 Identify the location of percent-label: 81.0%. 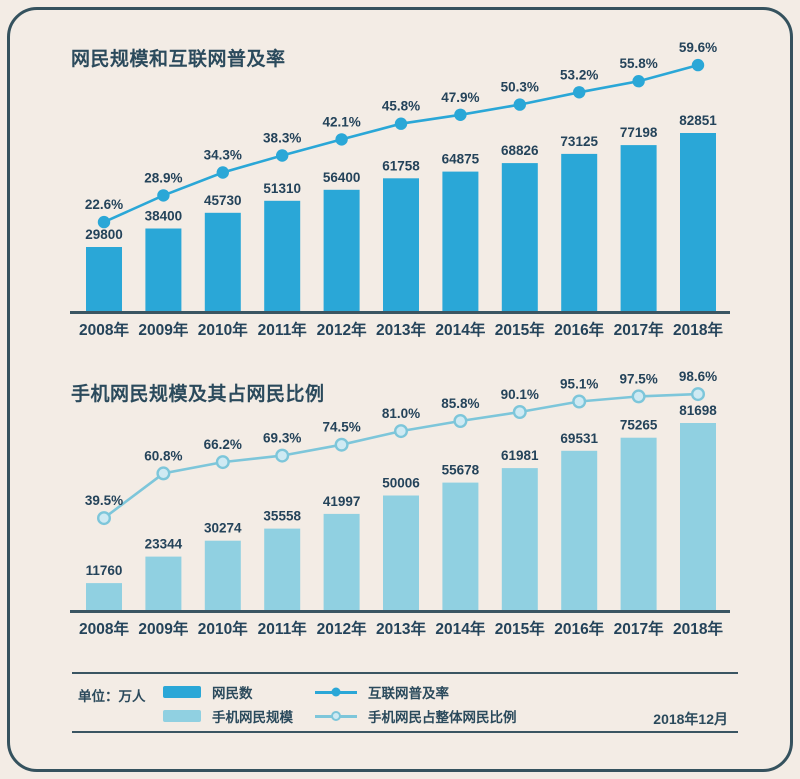
(401, 413).